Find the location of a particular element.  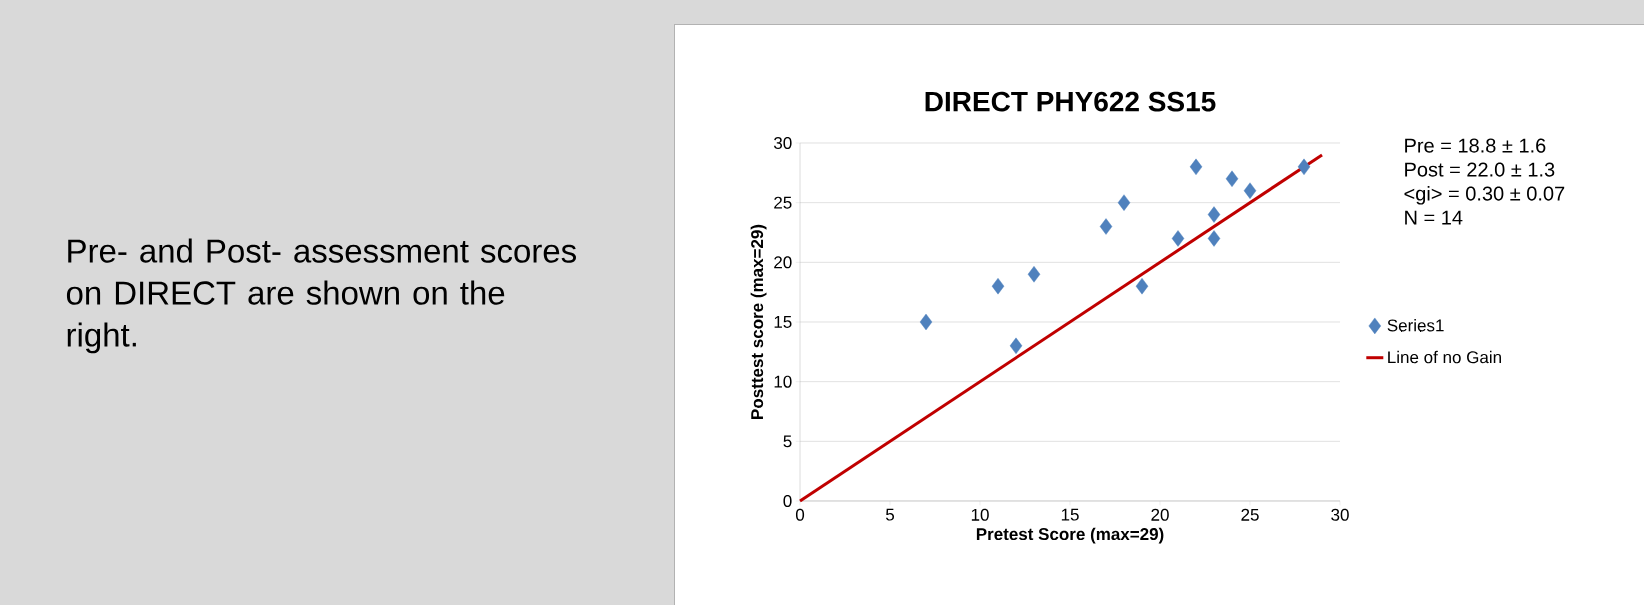

y-tick-label: 20 is located at coordinates (783, 262).